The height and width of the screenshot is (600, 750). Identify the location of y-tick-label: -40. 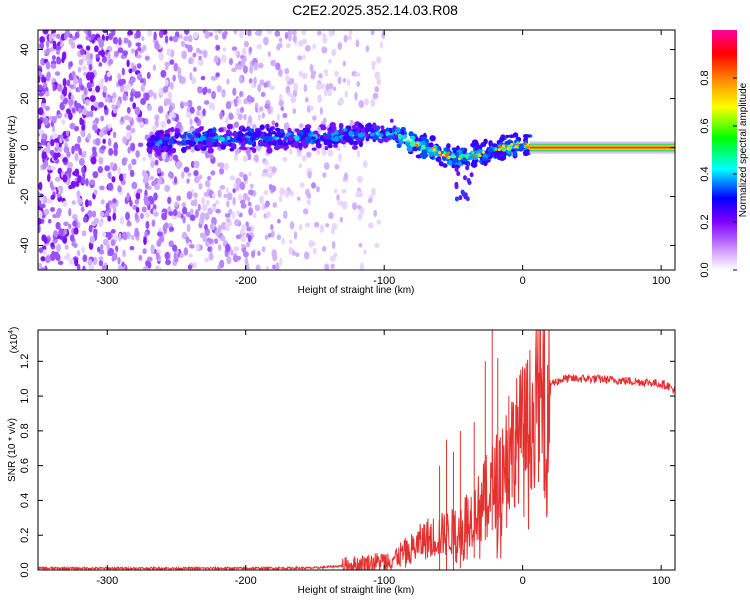
(25, 246).